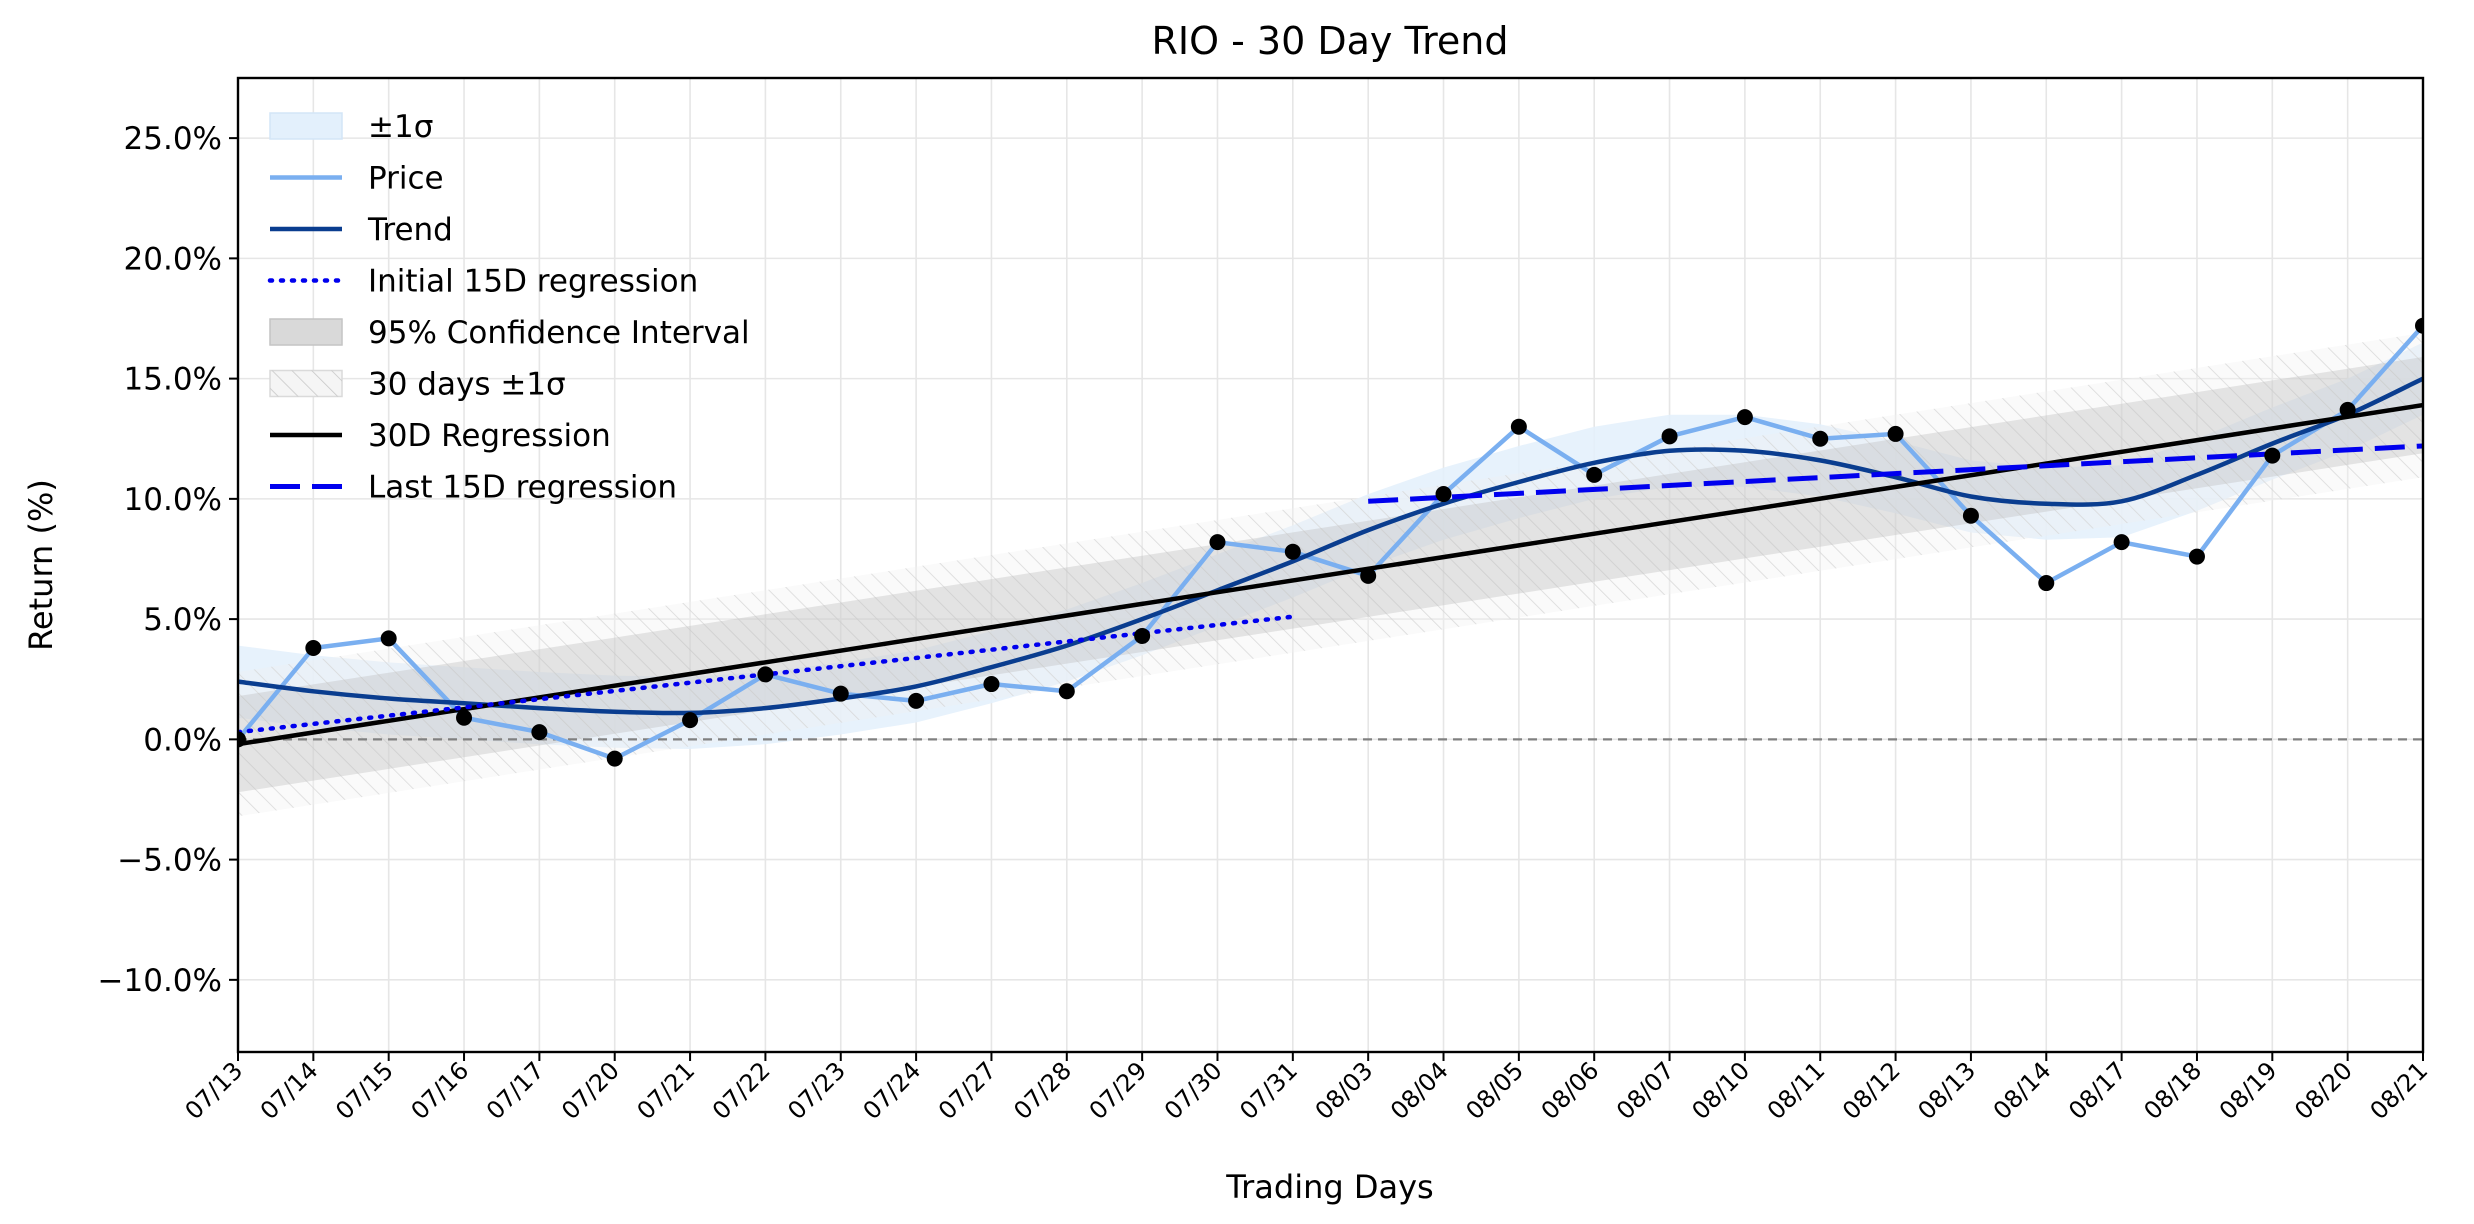  What do you see at coordinates (1570, 1090) in the screenshot?
I see `x-tick-label: 08/06` at bounding box center [1570, 1090].